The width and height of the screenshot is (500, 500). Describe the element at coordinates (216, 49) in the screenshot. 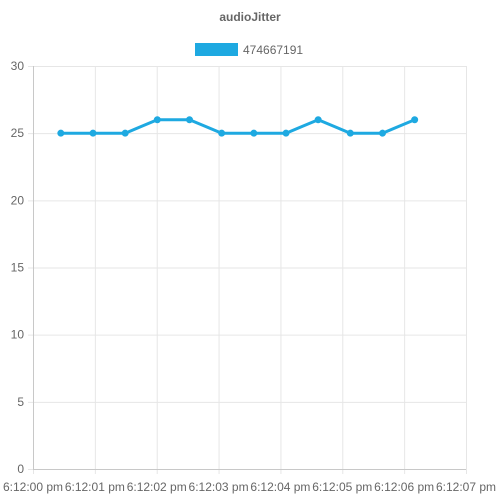

I see `legend-swatch` at that location.